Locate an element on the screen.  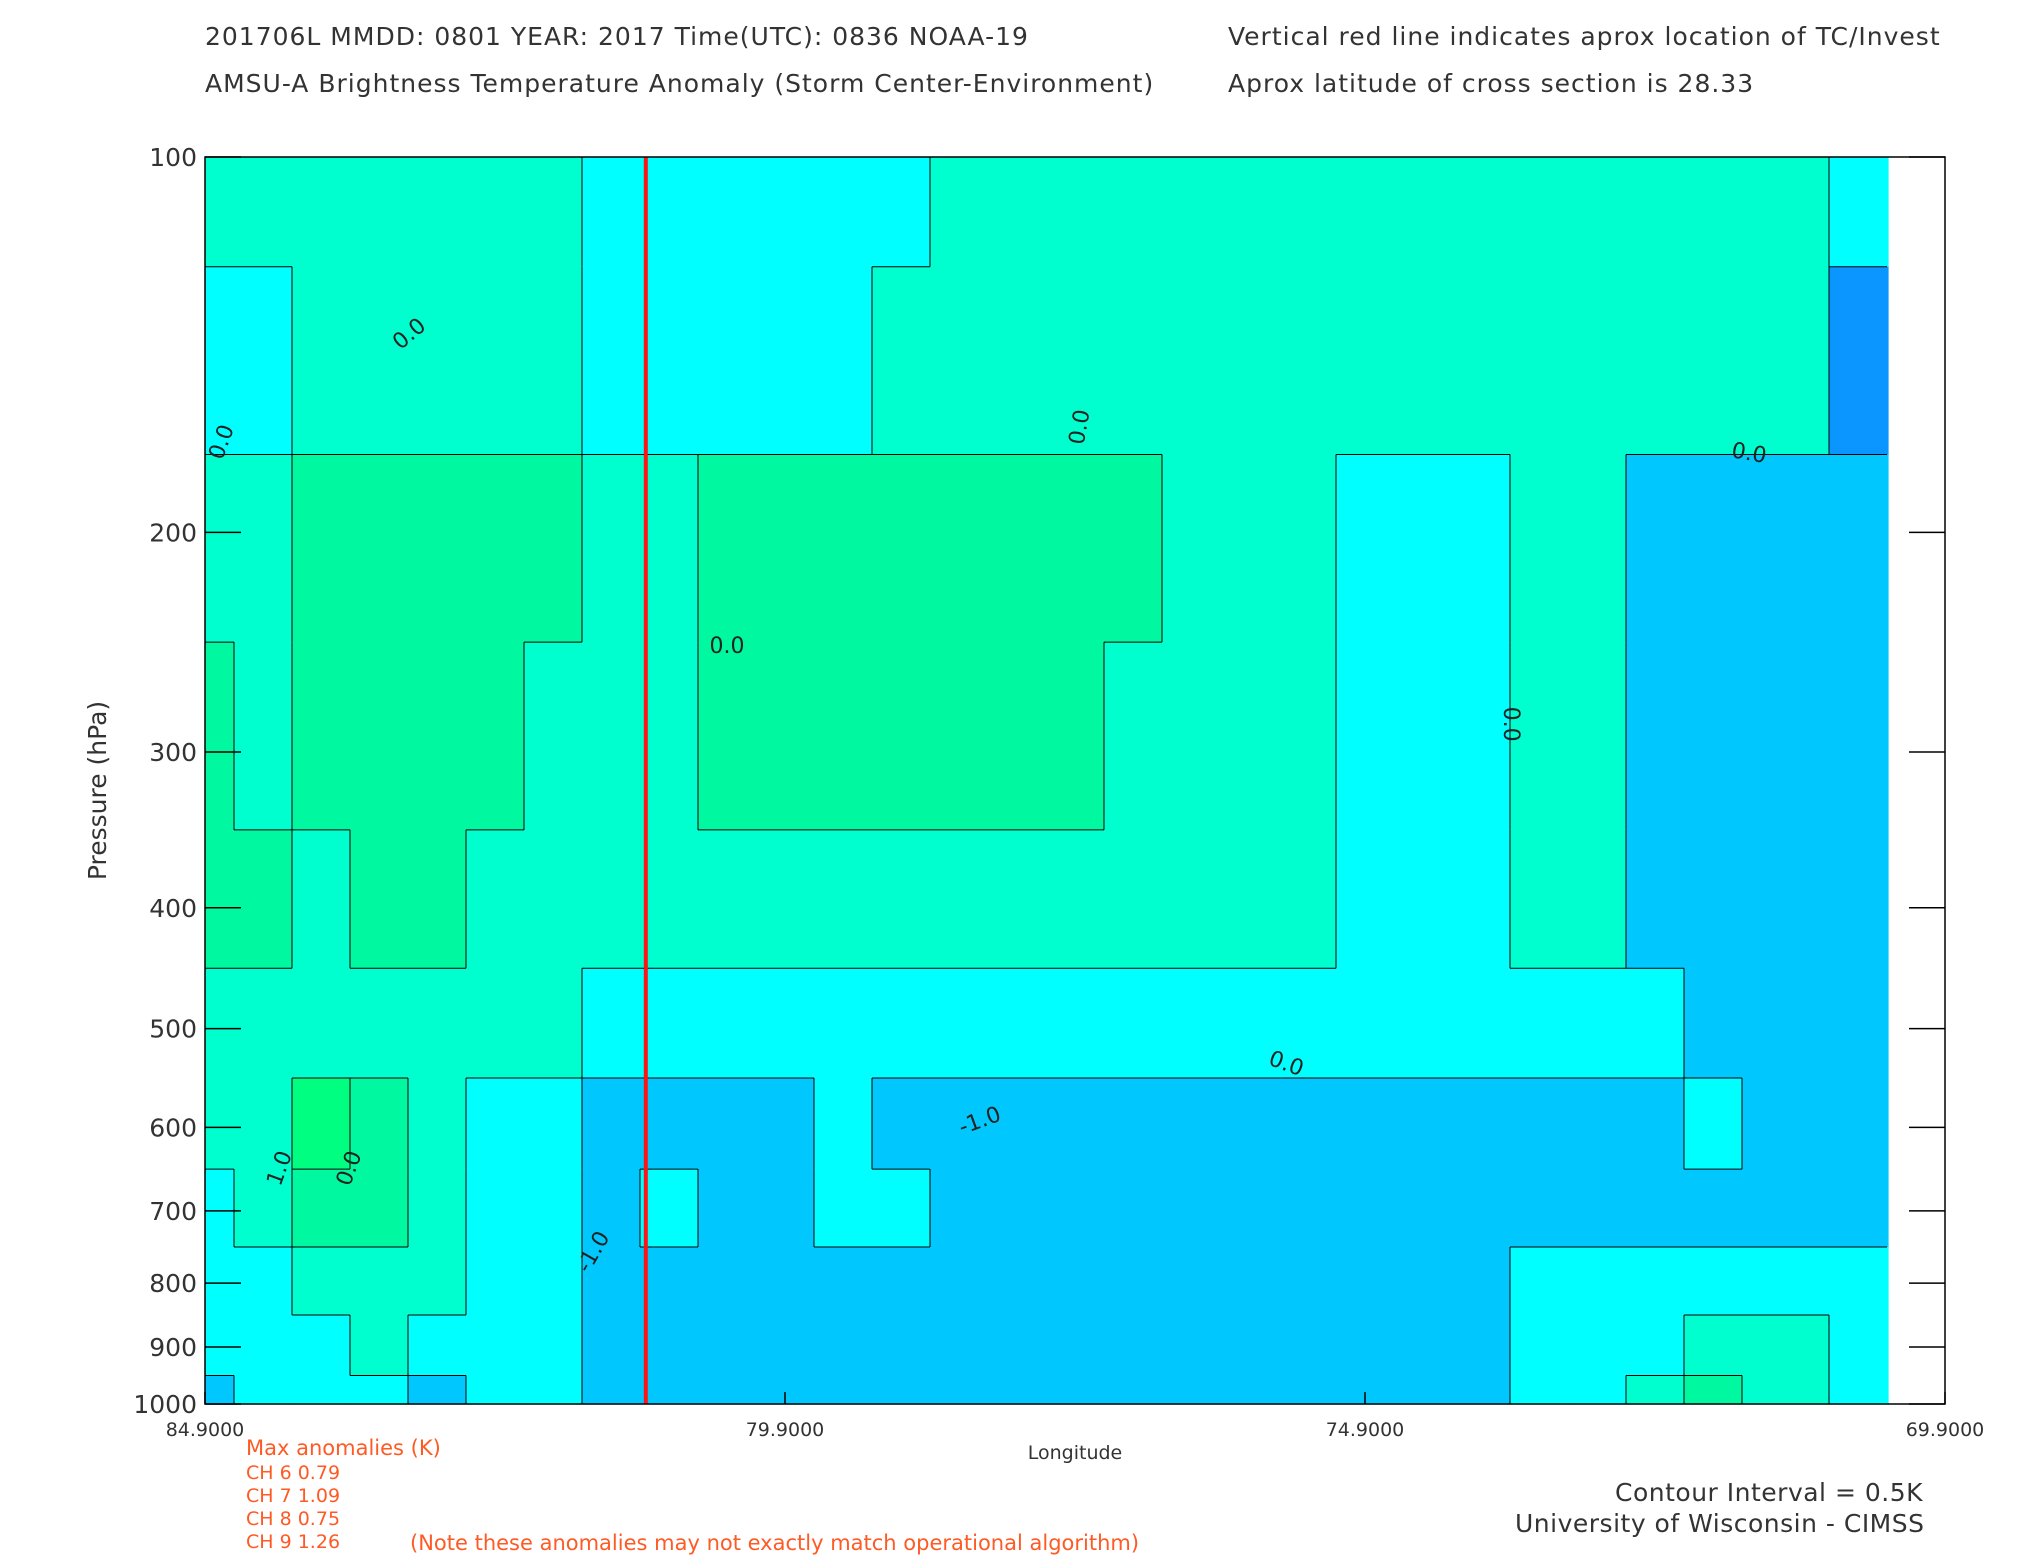
header-latitude-note: Aprox latitude of cross section is 28.33 is located at coordinates (1491, 83).